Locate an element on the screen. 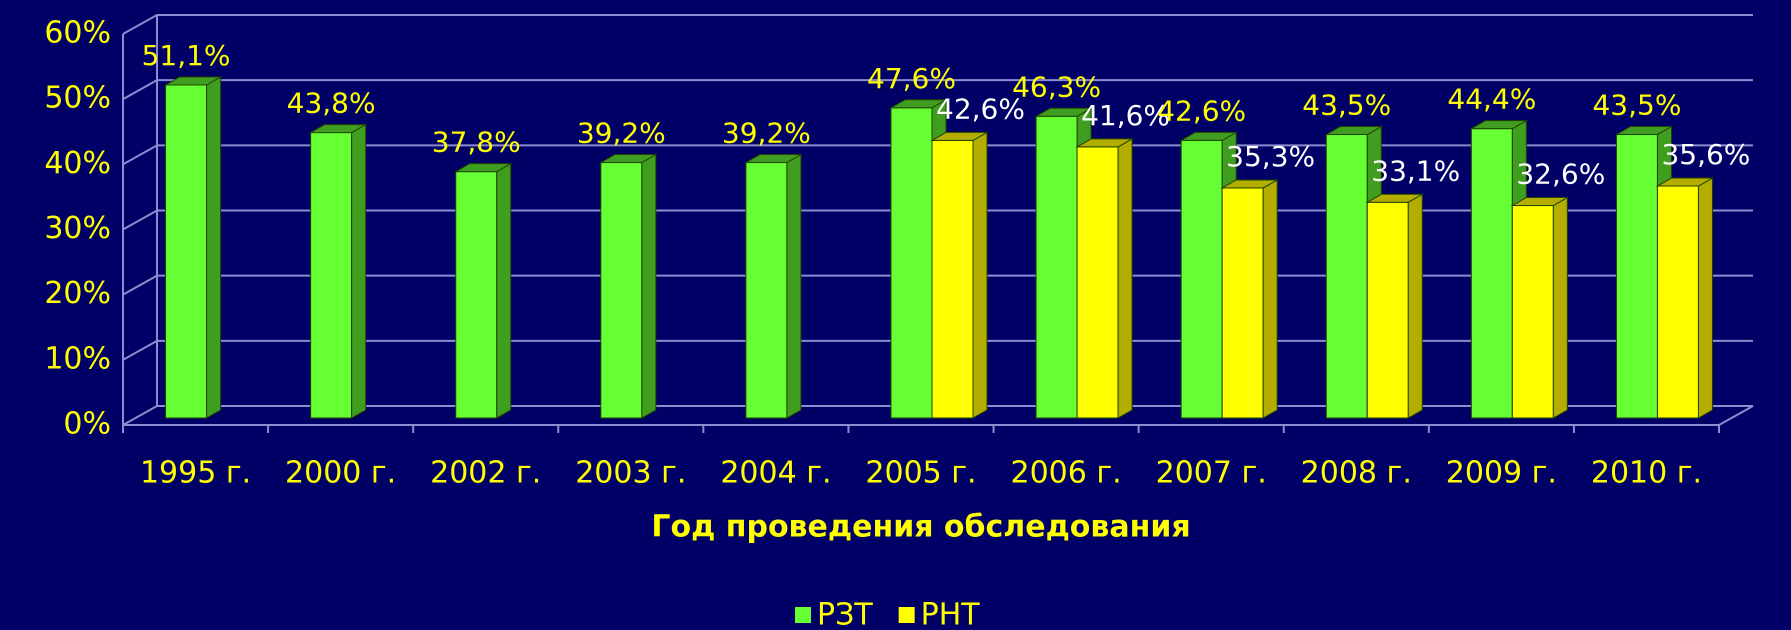 The image size is (1791, 630). y-tick-label: 20% is located at coordinates (77, 293).